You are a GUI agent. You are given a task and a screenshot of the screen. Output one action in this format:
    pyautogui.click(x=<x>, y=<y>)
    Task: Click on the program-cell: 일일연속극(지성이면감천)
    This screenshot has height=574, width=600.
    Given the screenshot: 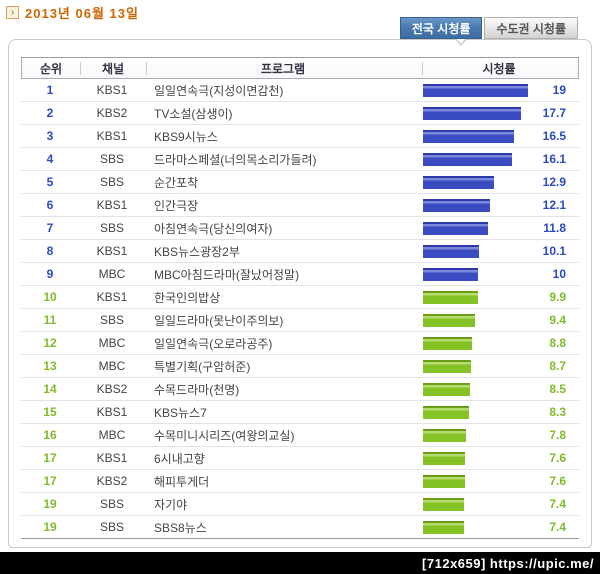 What is the action you would take?
    pyautogui.click(x=219, y=90)
    